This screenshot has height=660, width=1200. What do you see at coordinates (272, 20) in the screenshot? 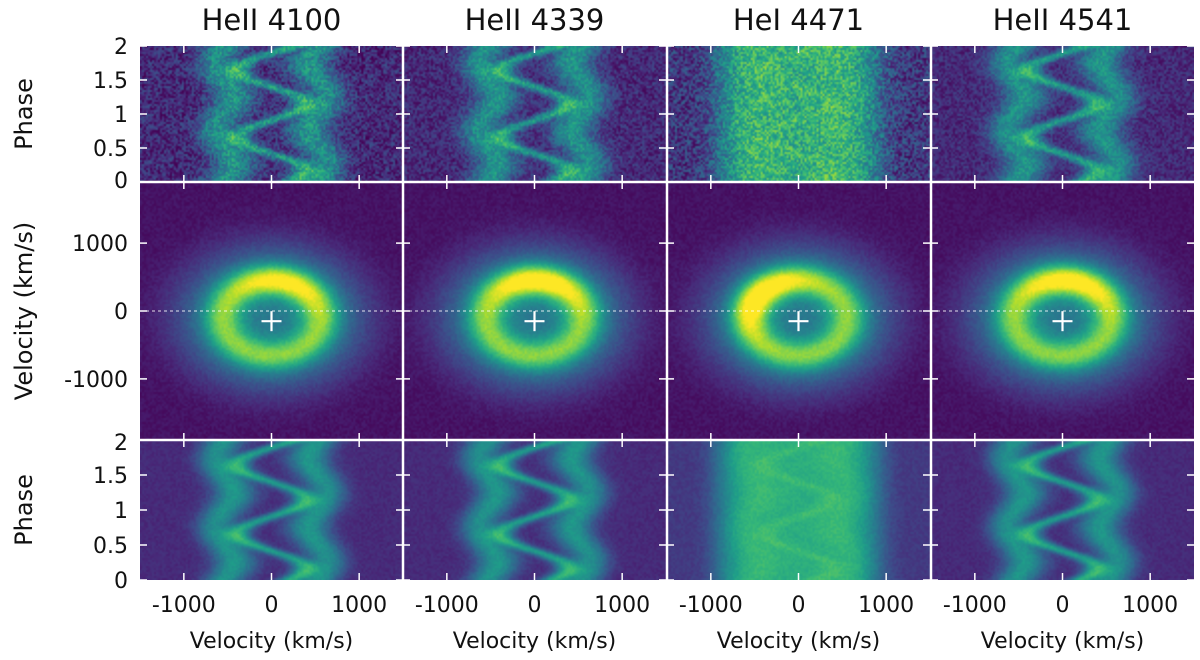
I see `column-title: HeII 4100` at bounding box center [272, 20].